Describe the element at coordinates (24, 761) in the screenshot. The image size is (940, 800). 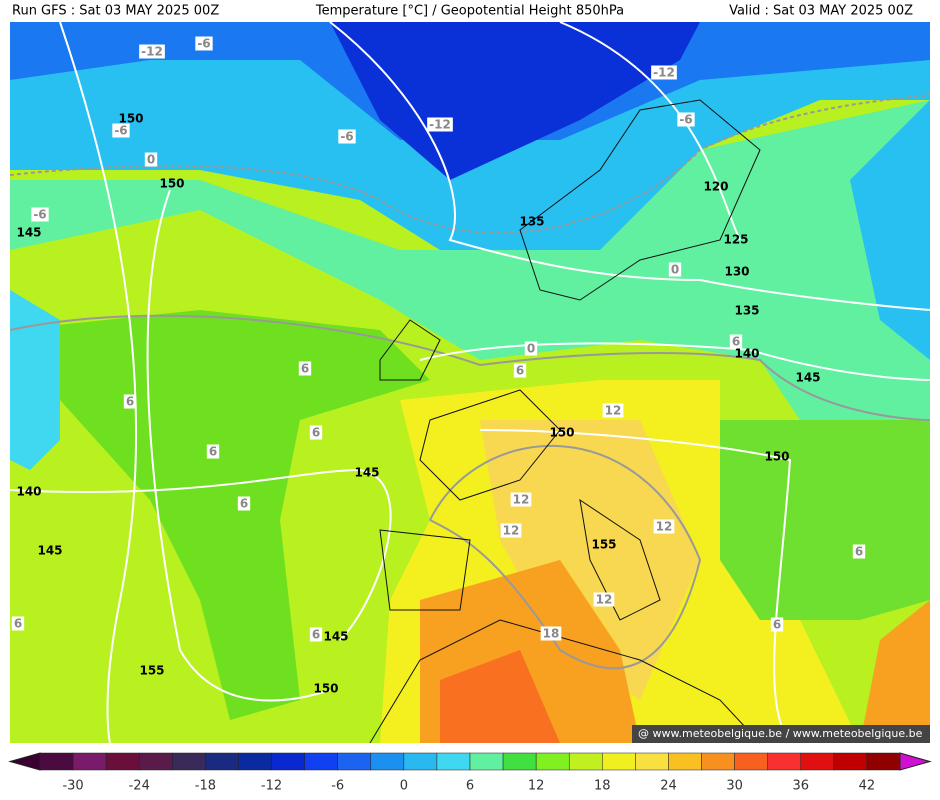
I see `colorbar-low` at that location.